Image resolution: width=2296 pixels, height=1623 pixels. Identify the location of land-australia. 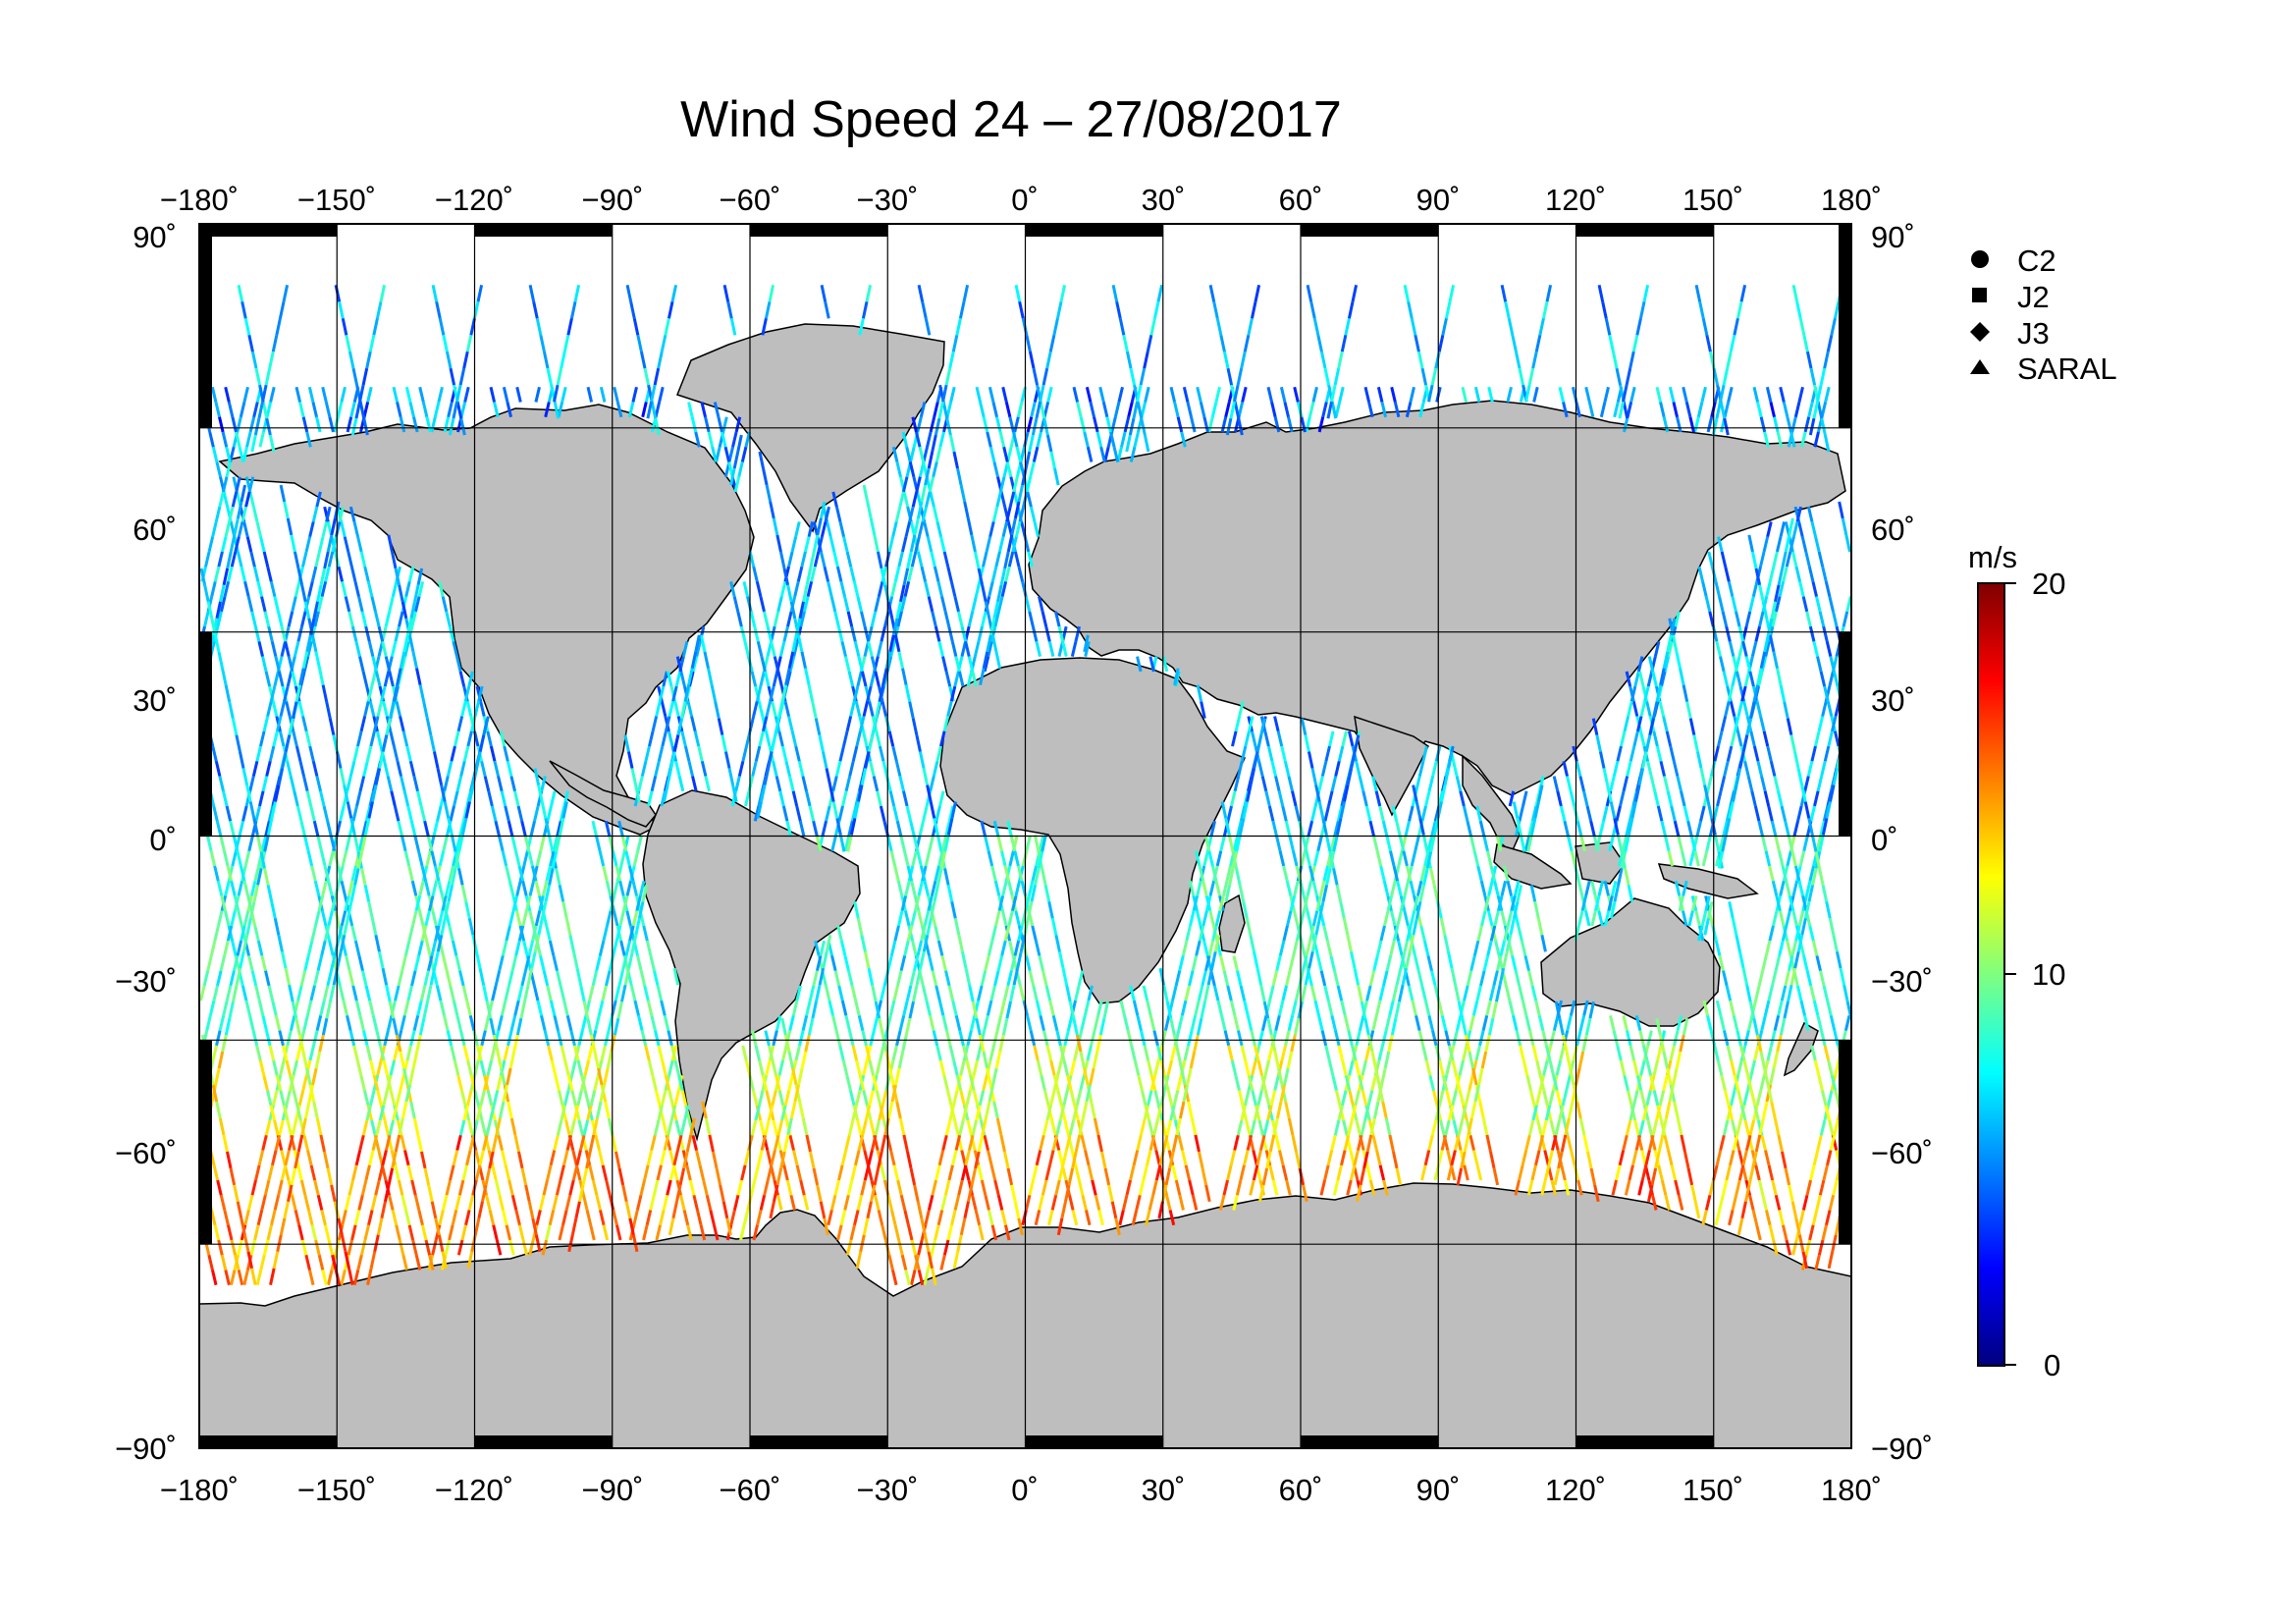
(1630, 962).